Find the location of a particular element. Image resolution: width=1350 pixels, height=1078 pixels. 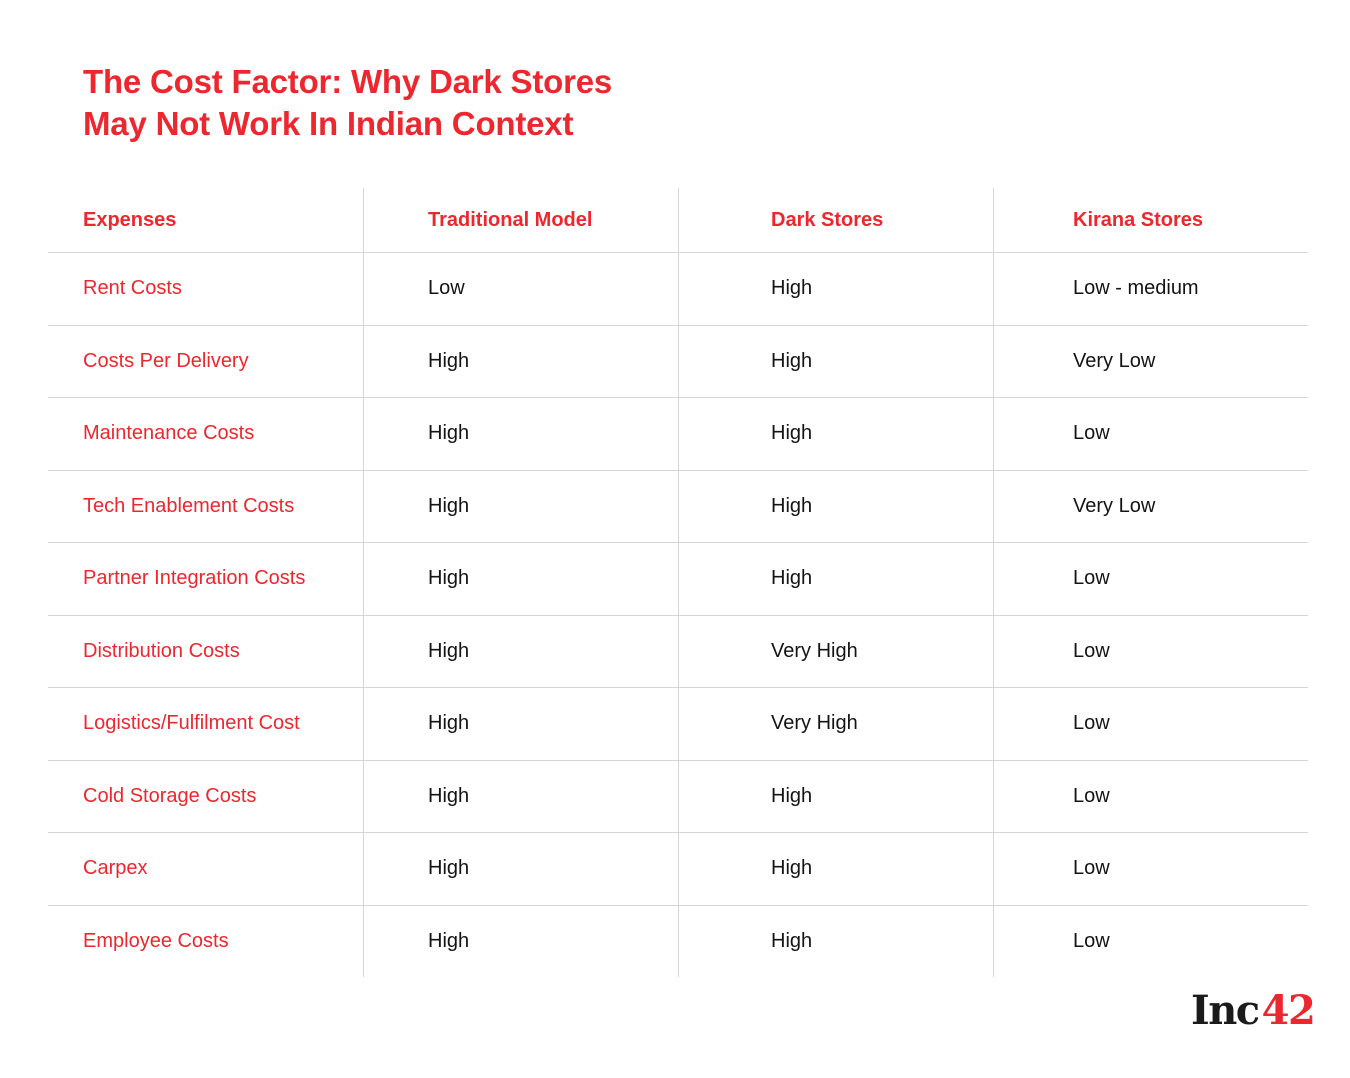

value-distribution-costs-kirana-stores: Low is located at coordinates (1150, 650).